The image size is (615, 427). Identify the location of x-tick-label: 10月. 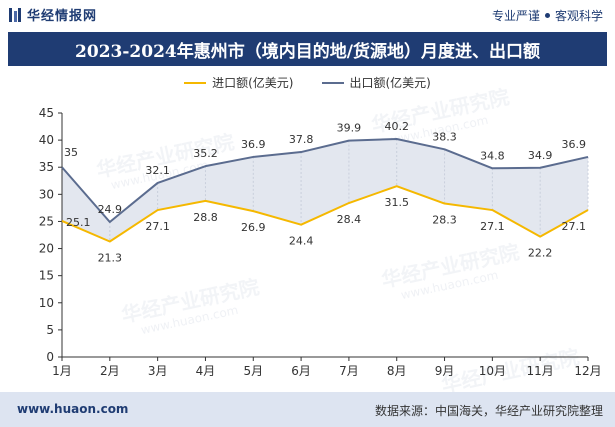
(492, 371).